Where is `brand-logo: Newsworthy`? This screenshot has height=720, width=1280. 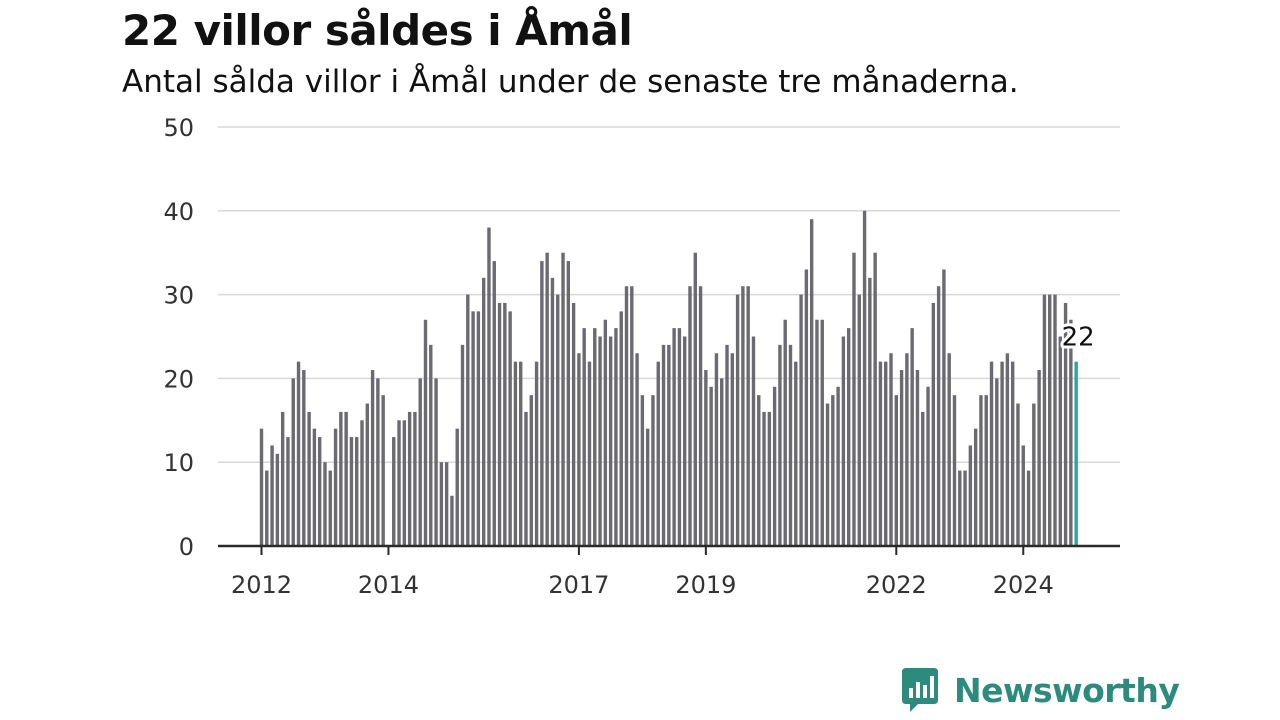 brand-logo: Newsworthy is located at coordinates (1040, 690).